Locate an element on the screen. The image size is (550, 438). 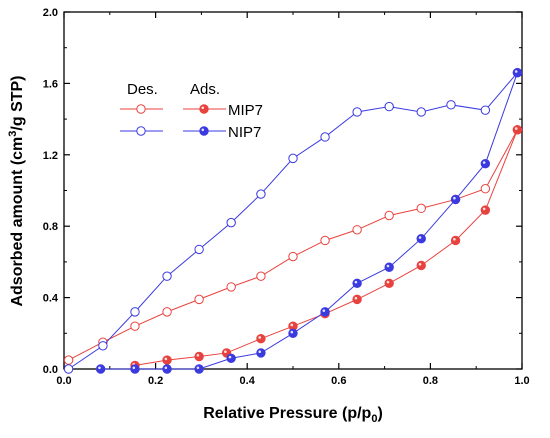
legend-row-mip7: MIP7 is located at coordinates (191, 110).